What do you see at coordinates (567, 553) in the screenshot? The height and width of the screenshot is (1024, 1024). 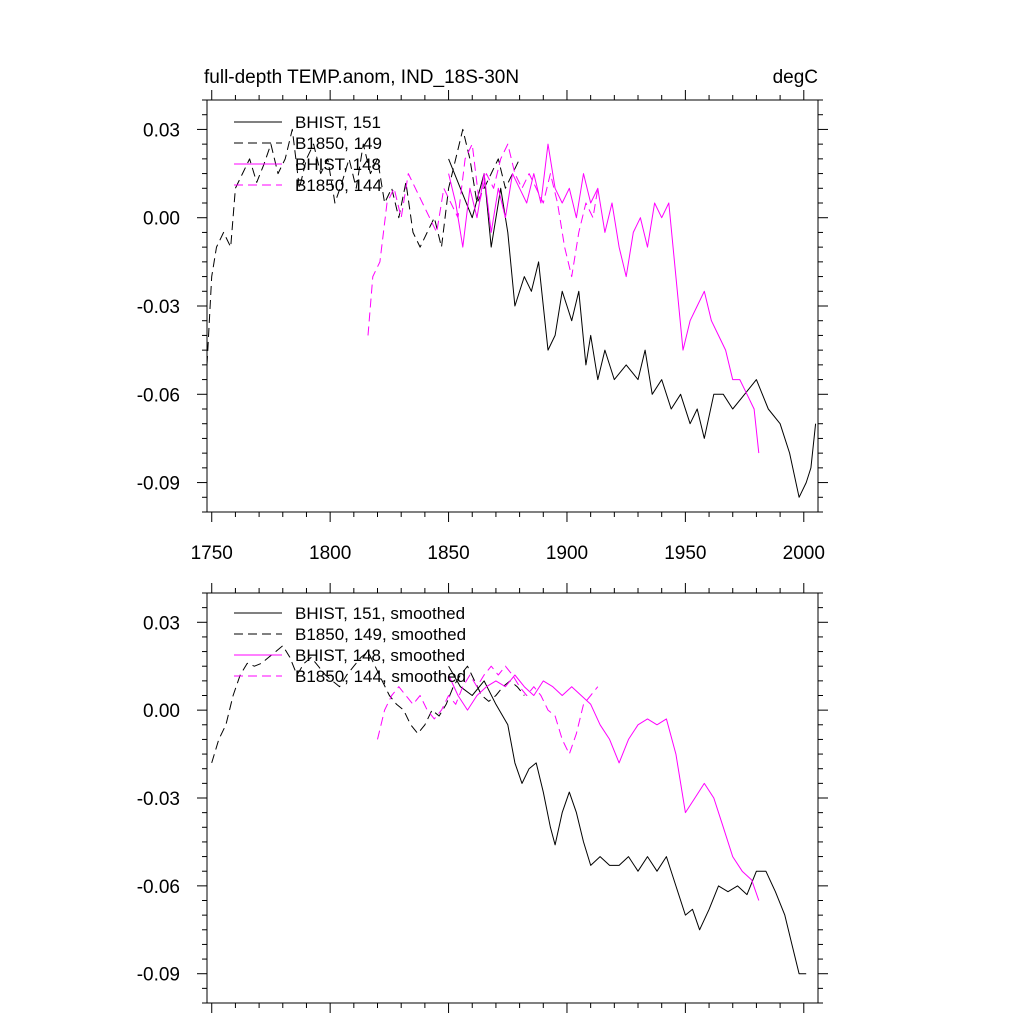 I see `x-tick-label: 1900` at bounding box center [567, 553].